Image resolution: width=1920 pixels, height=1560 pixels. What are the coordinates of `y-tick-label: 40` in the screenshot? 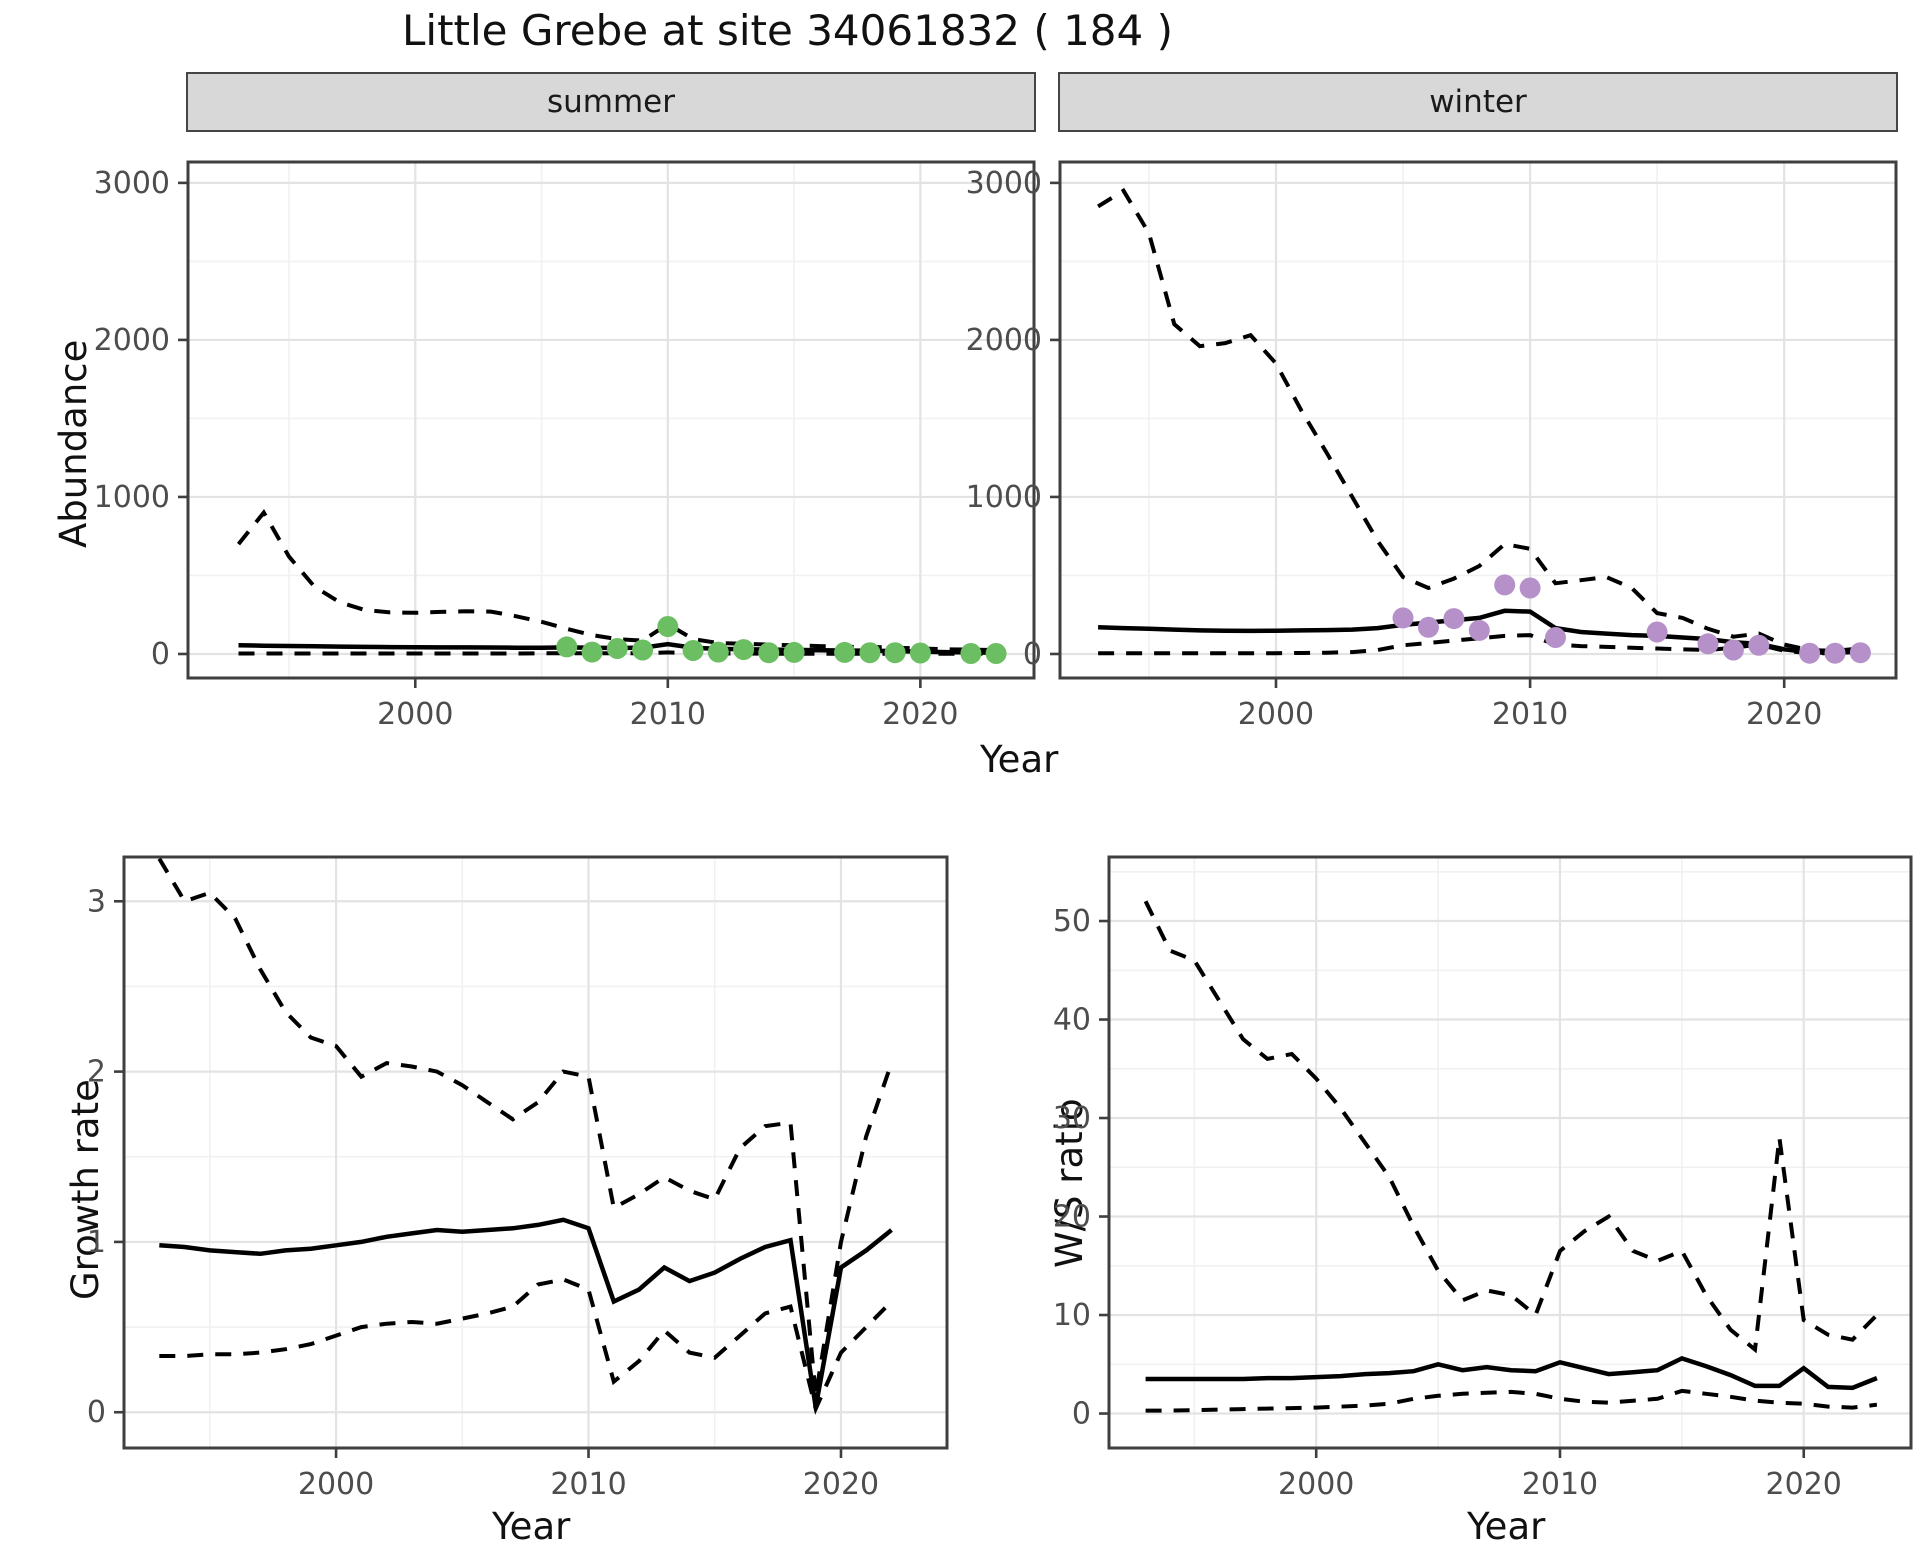 It's located at (1072, 1020).